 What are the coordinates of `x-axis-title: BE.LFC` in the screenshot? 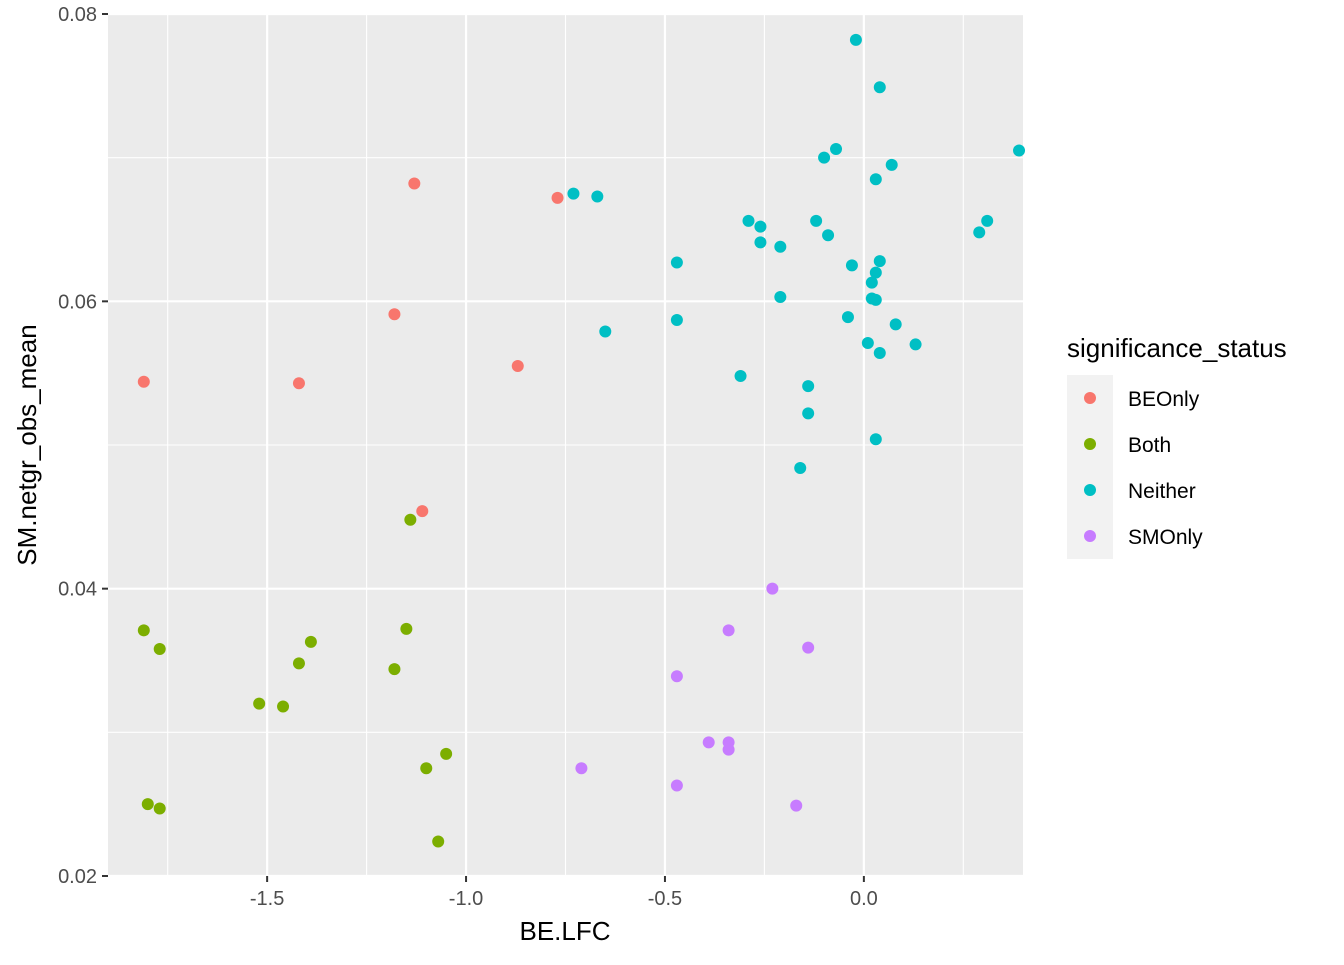 It's located at (564, 931).